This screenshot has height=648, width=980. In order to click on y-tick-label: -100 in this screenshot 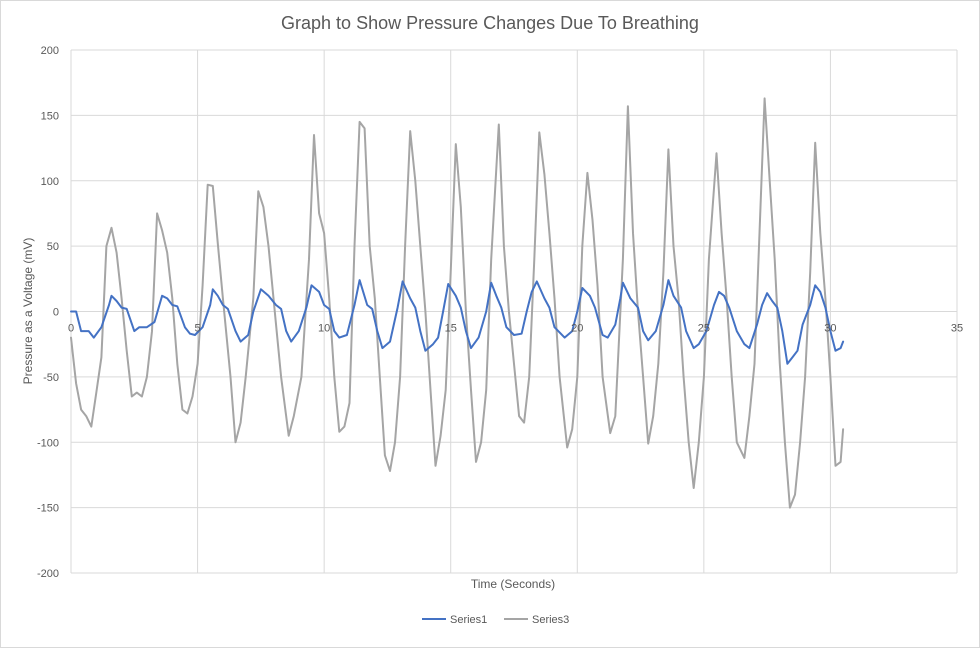, I will do `click(48, 443)`.